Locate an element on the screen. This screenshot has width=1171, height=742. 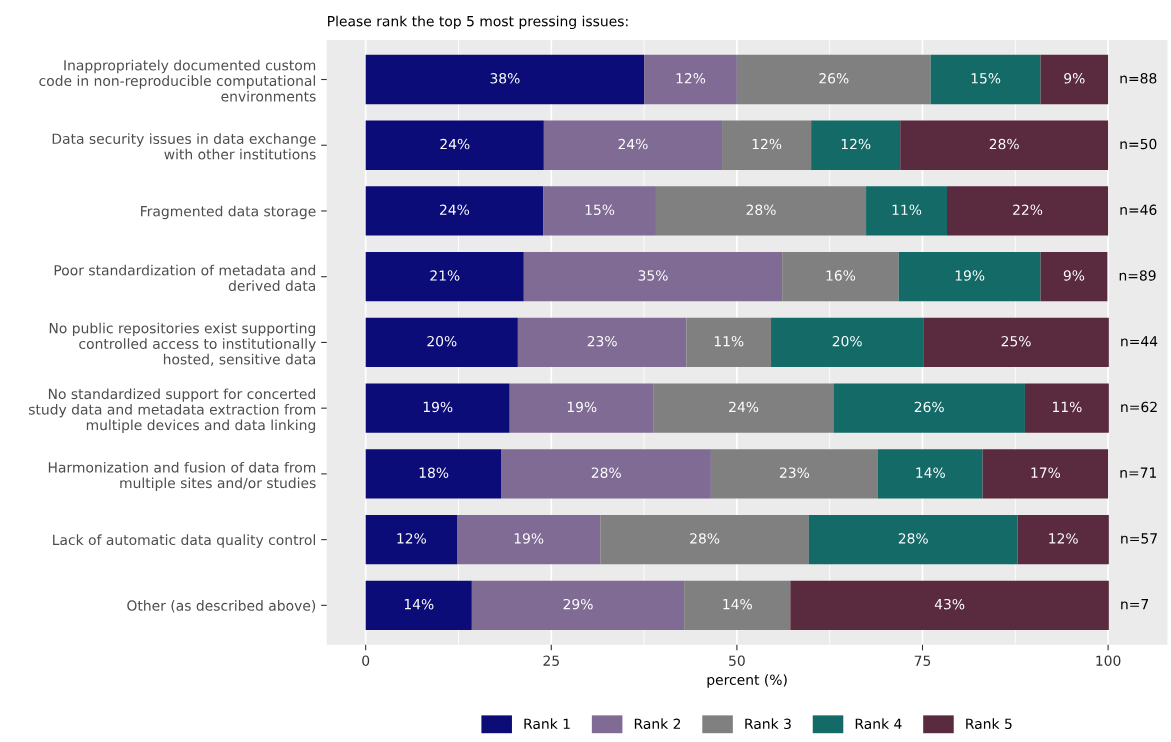
chart-title: Please rank the top 5 most pressing issues: is located at coordinates (478, 22).